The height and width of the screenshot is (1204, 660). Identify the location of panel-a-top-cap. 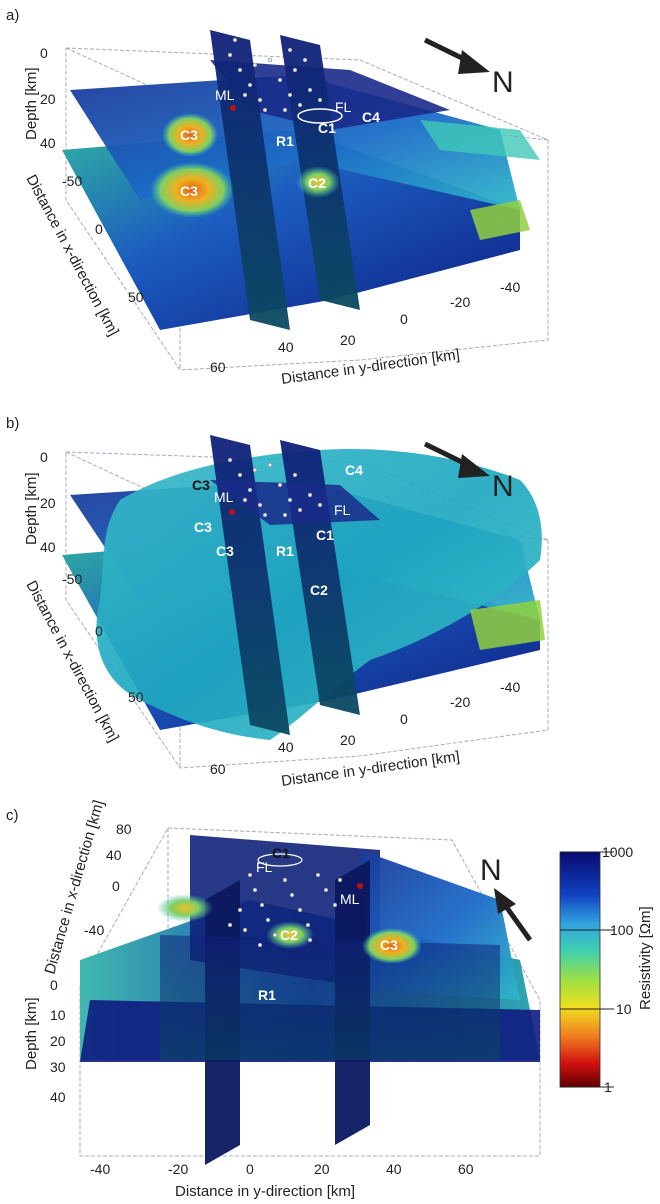
(330, 95).